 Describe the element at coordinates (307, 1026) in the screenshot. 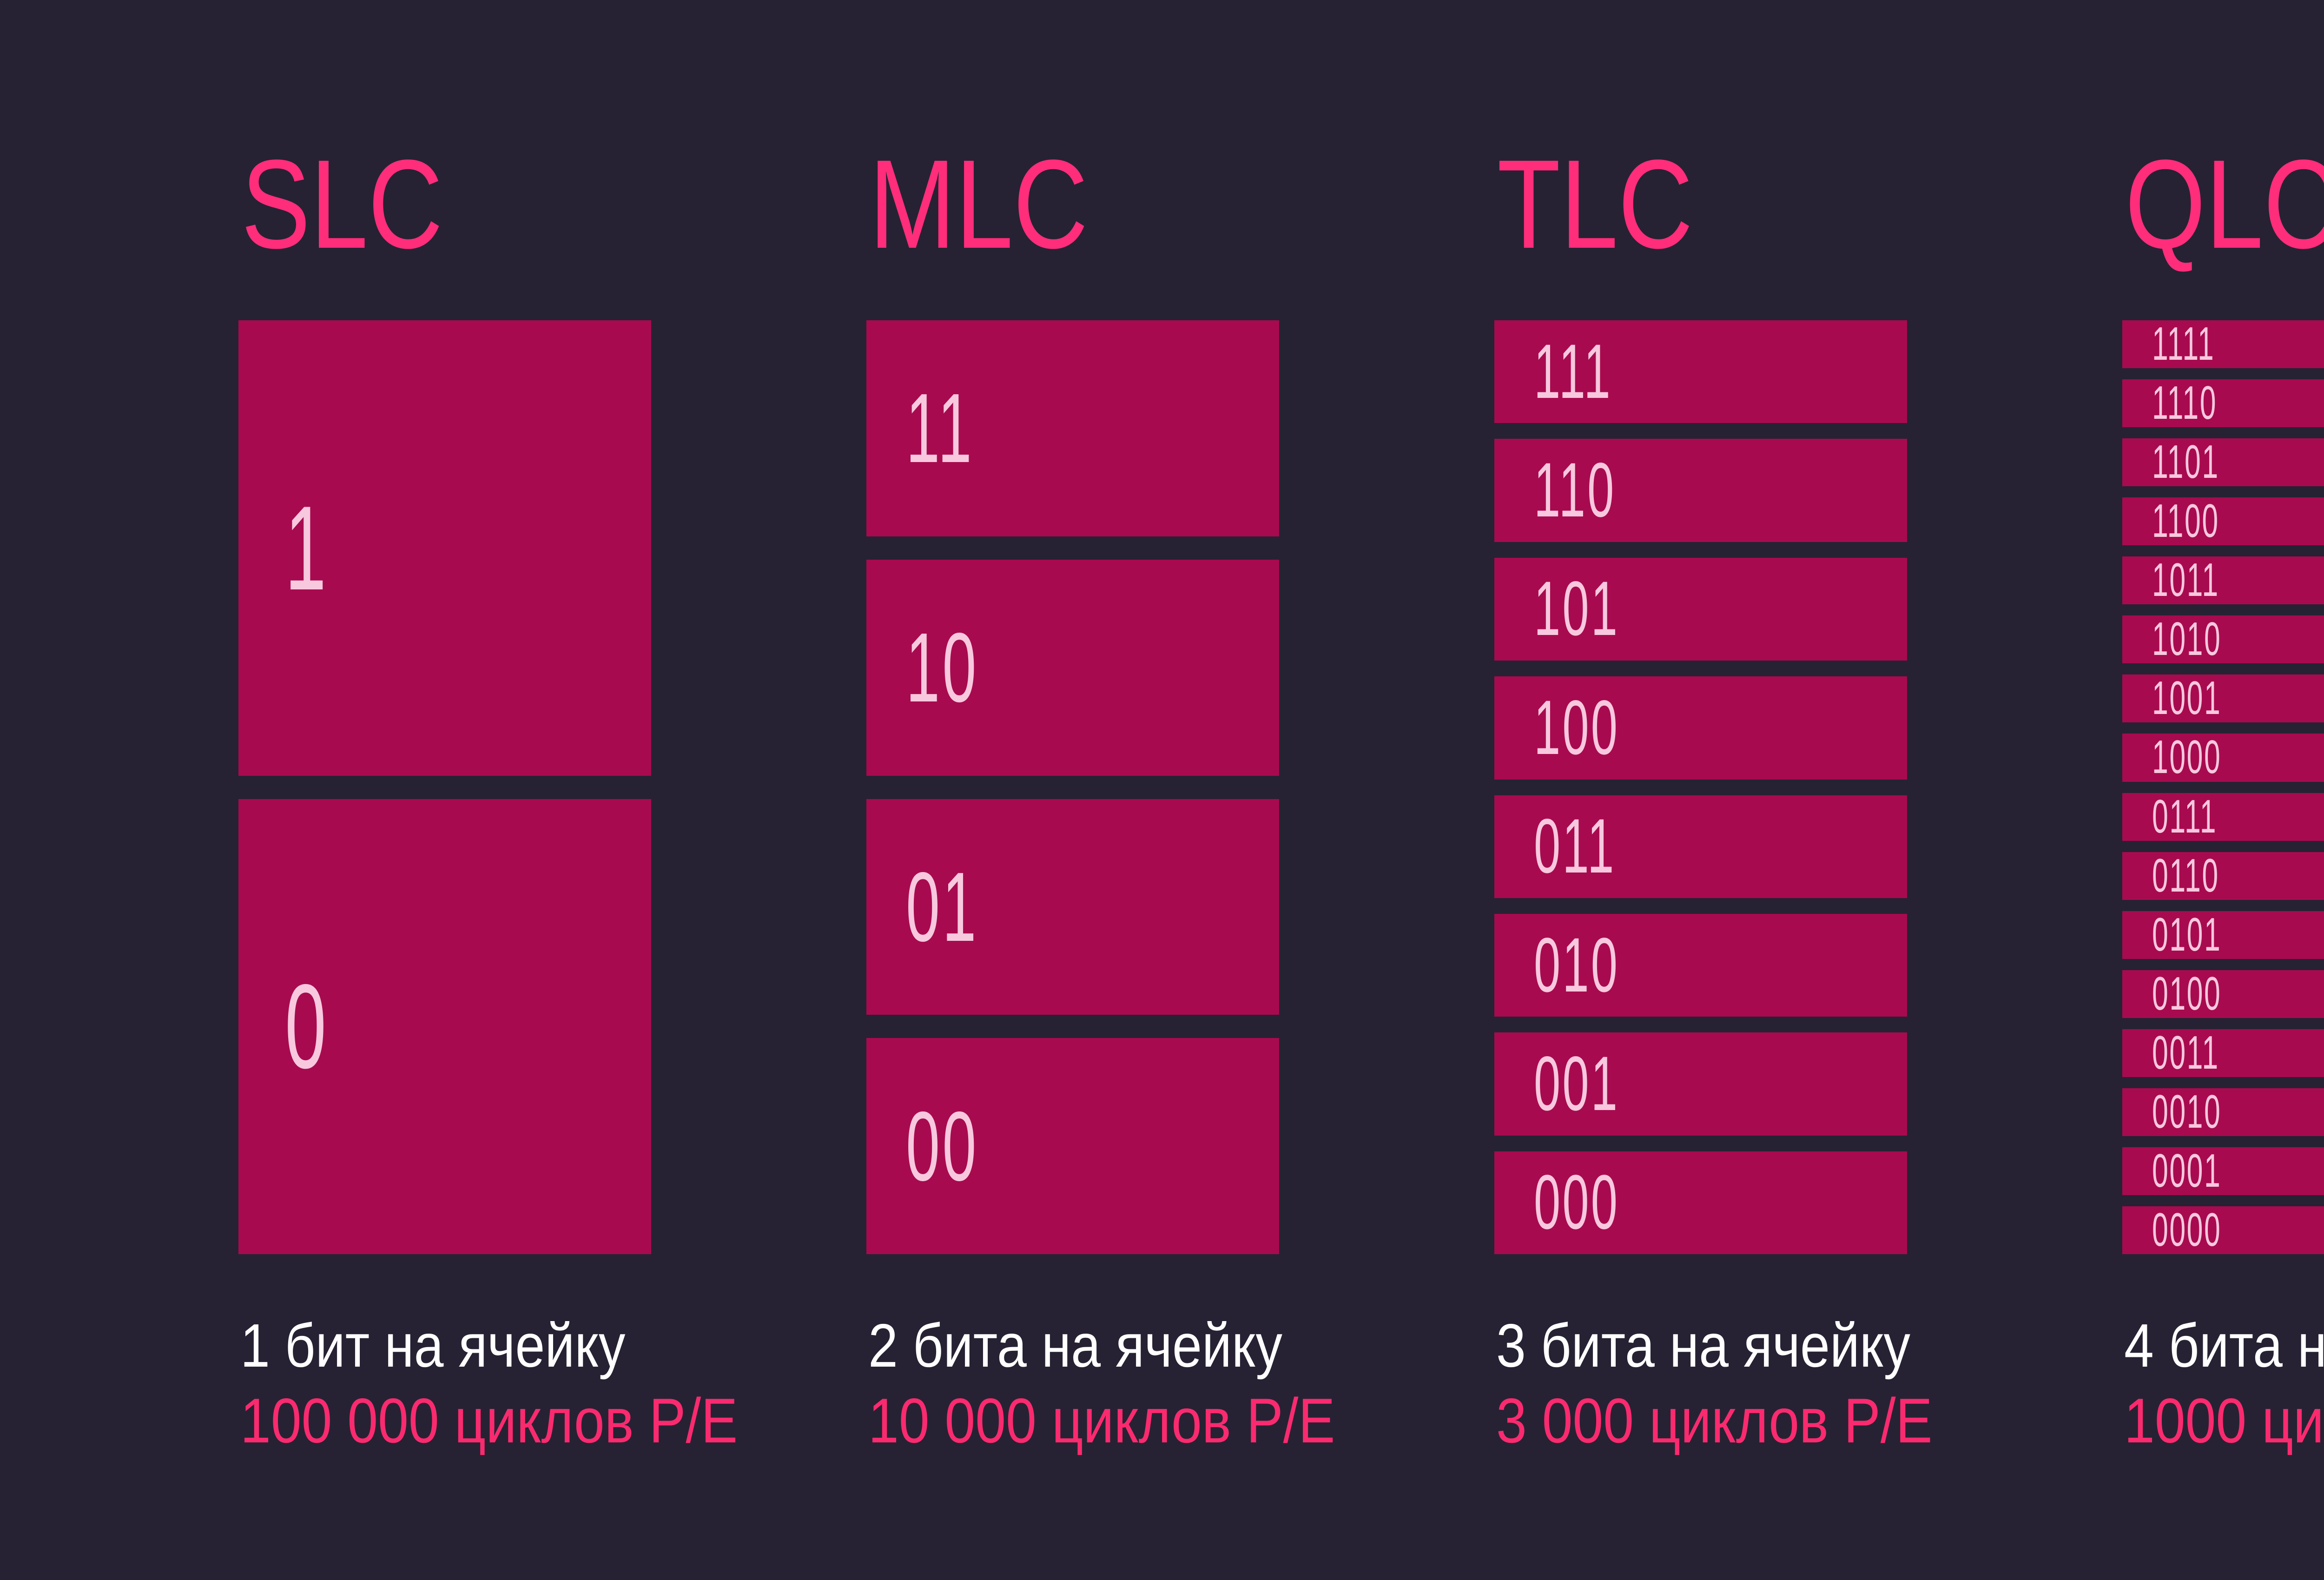

I see `cell-value: 0` at that location.